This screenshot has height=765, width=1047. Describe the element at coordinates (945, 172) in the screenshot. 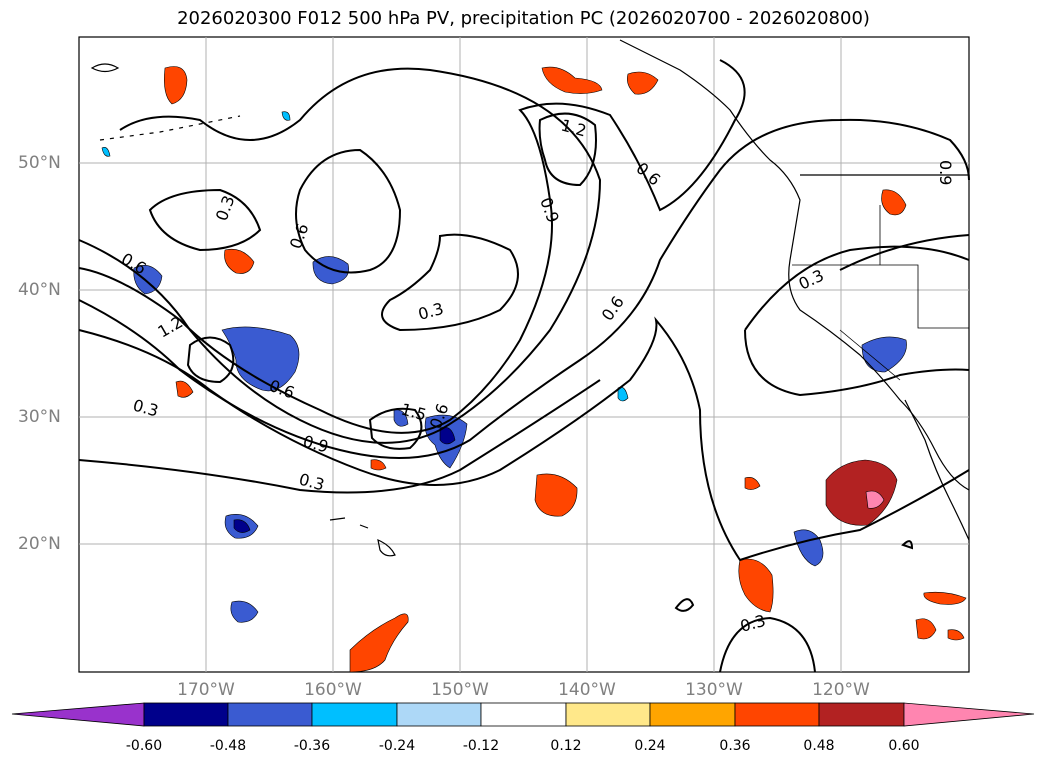

I see `contour-label: 0.9` at that location.